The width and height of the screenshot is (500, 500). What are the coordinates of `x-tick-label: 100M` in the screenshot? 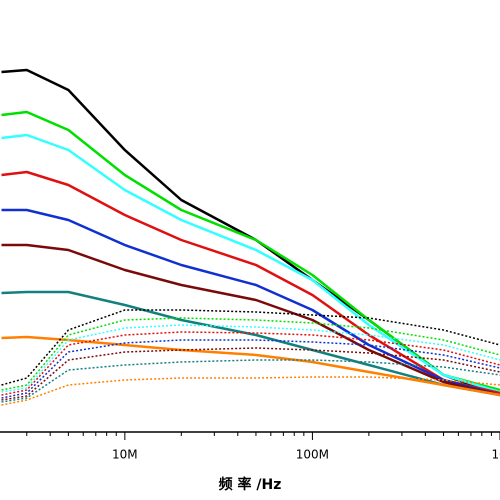 It's located at (312, 455).